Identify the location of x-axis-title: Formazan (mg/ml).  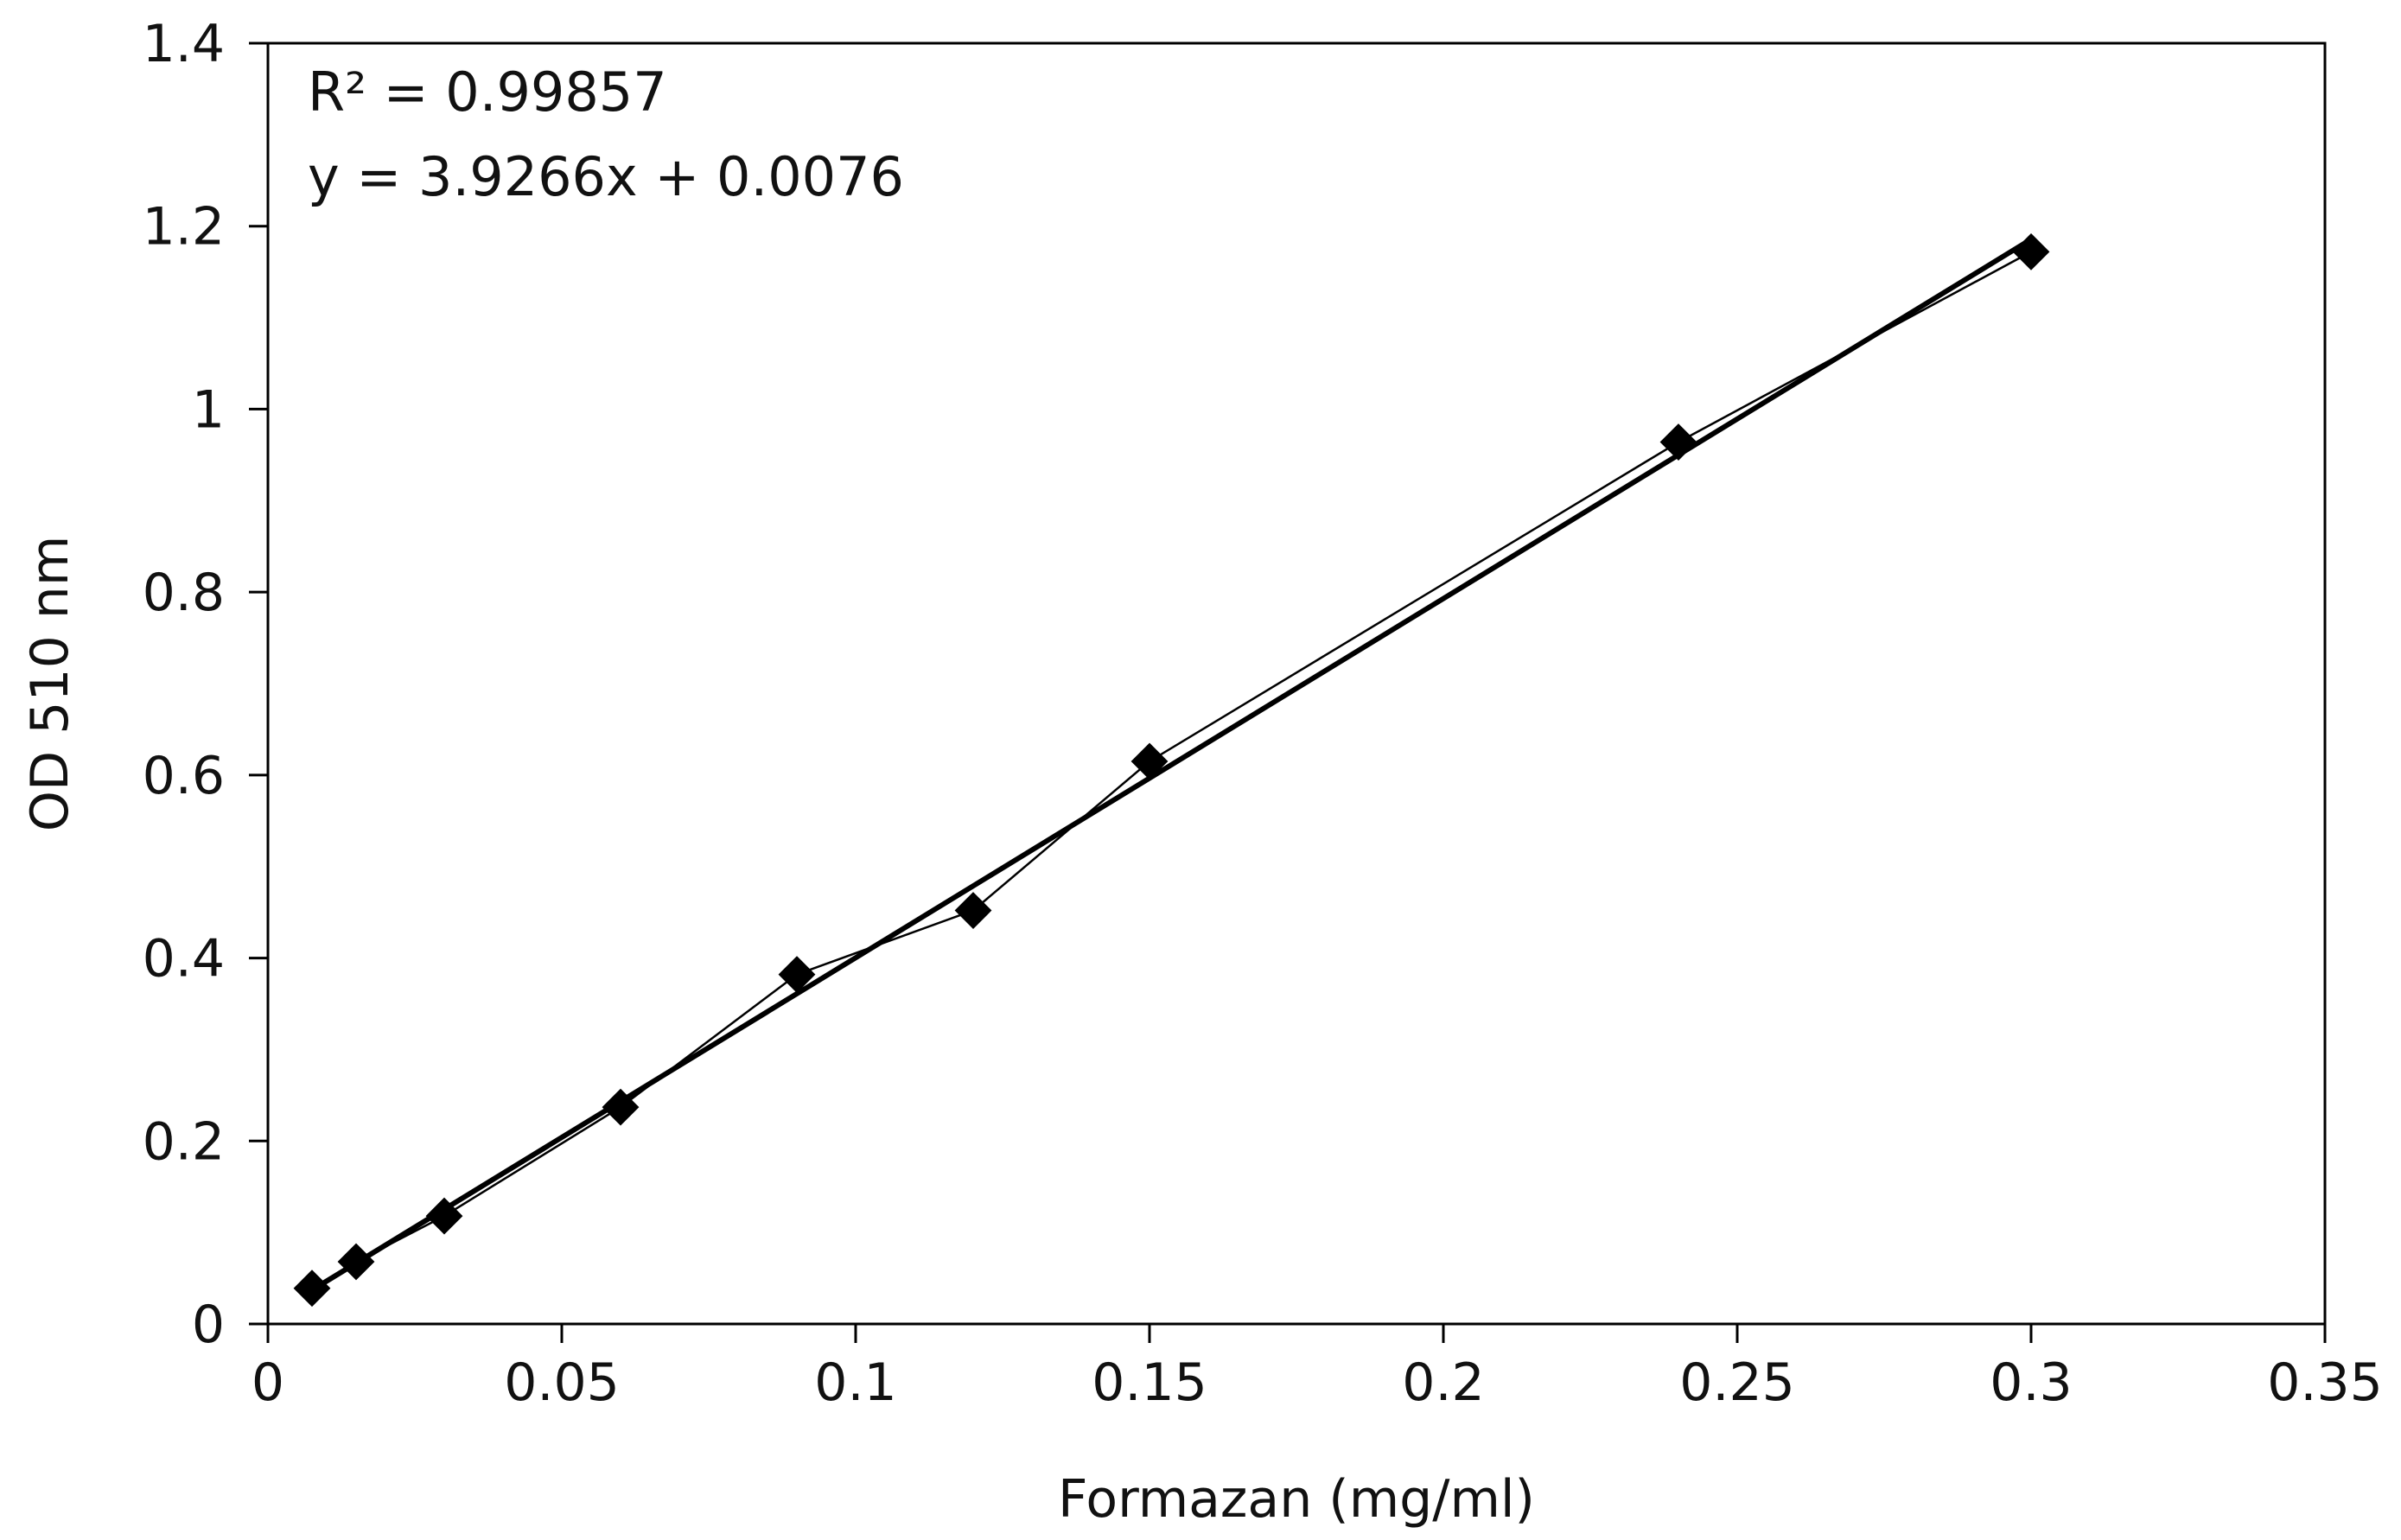
(1296, 1499).